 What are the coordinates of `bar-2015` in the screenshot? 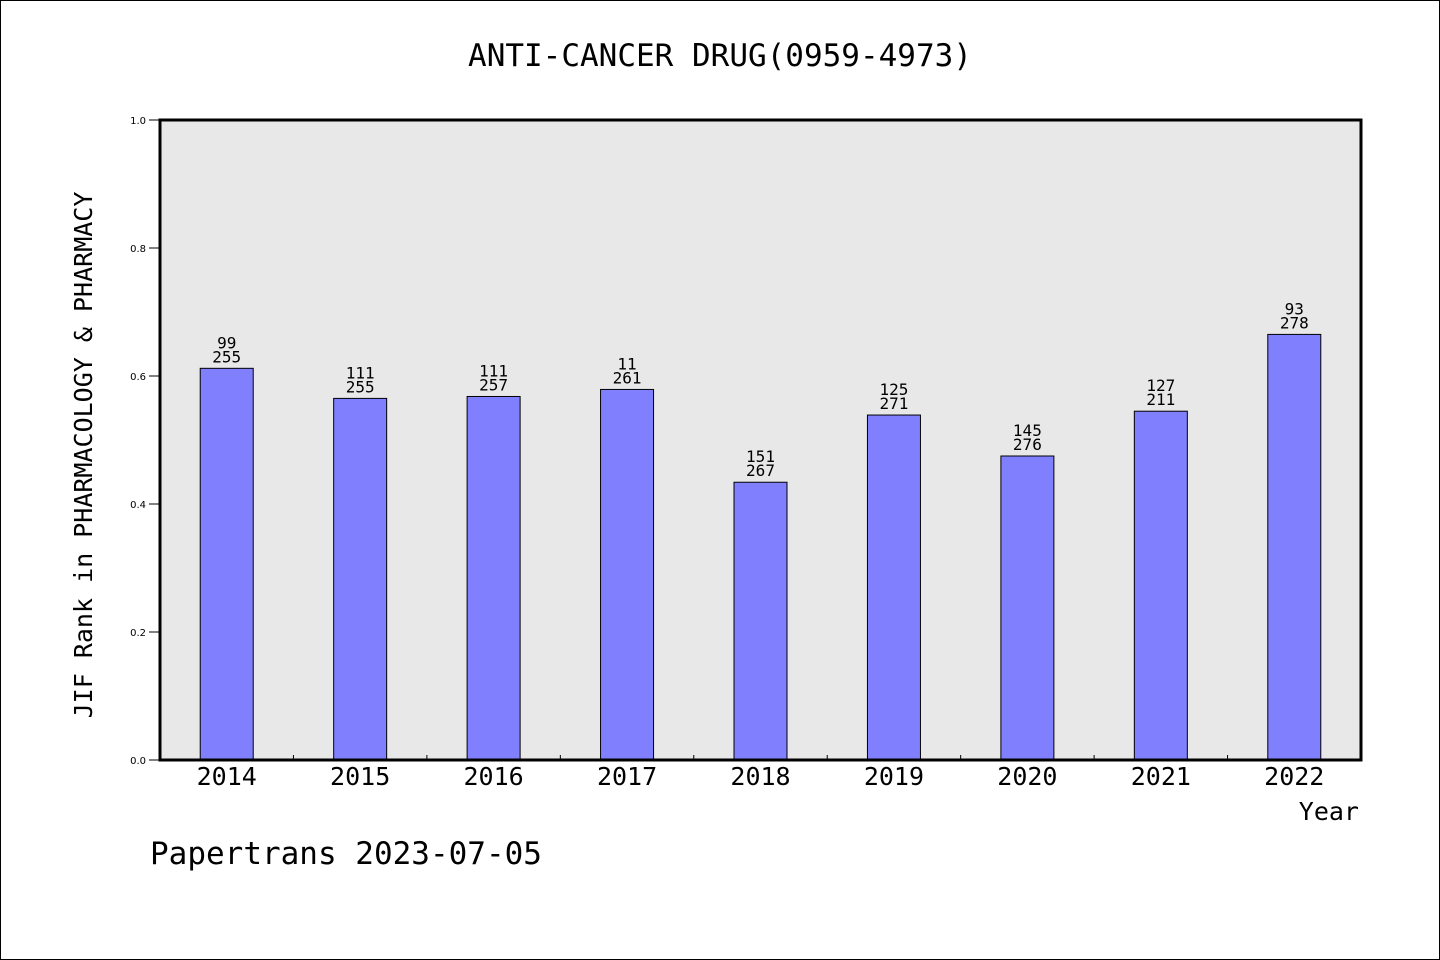 It's located at (360, 579).